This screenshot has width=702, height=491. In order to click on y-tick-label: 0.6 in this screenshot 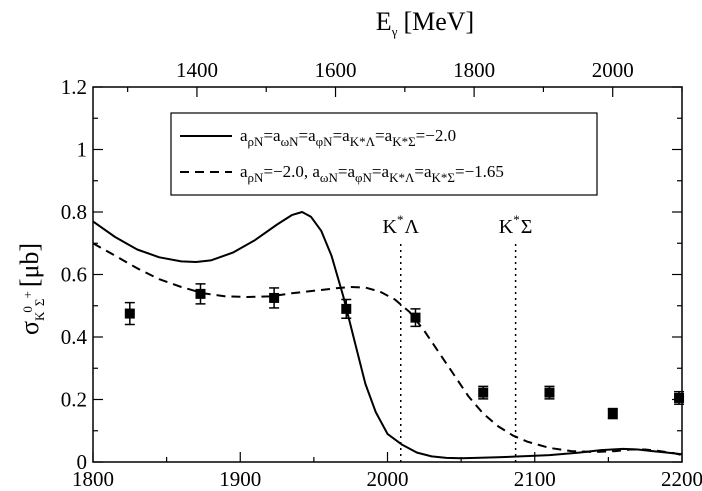, I will do `click(74, 275)`.